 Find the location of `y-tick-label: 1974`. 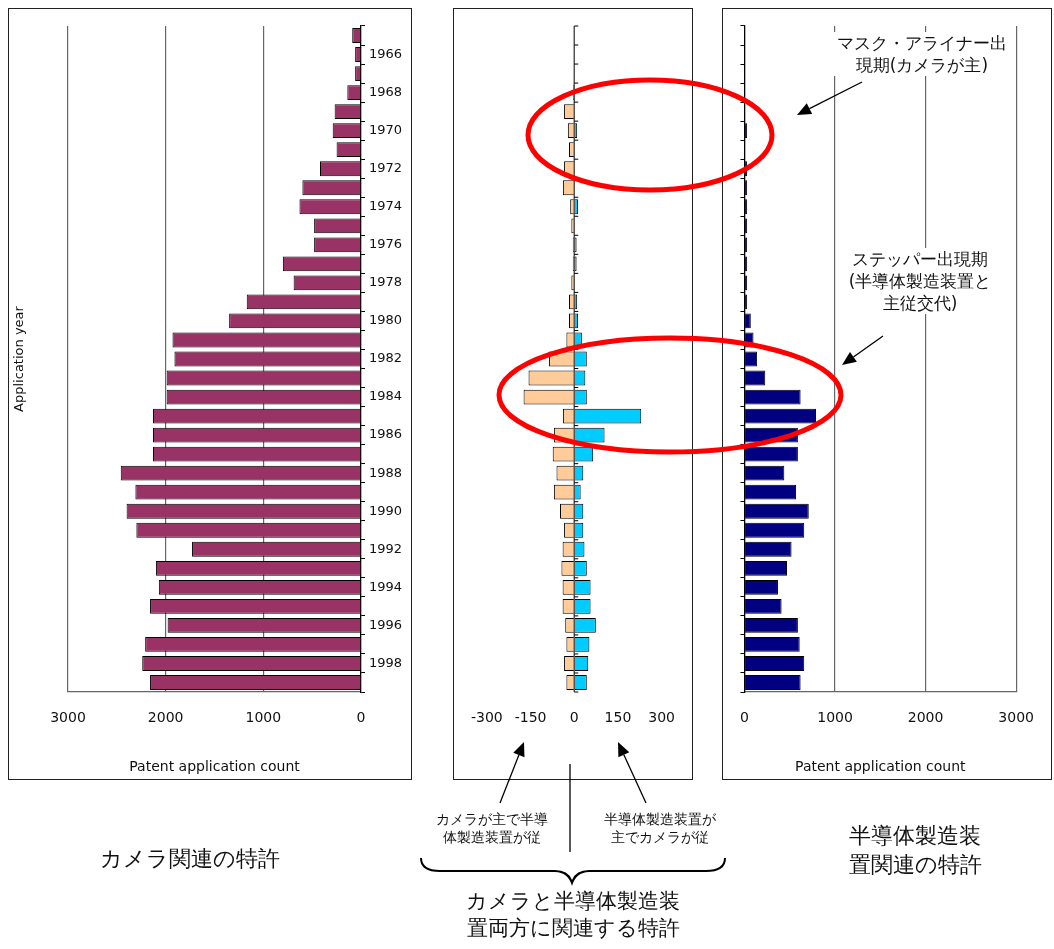

y-tick-label: 1974 is located at coordinates (386, 206).